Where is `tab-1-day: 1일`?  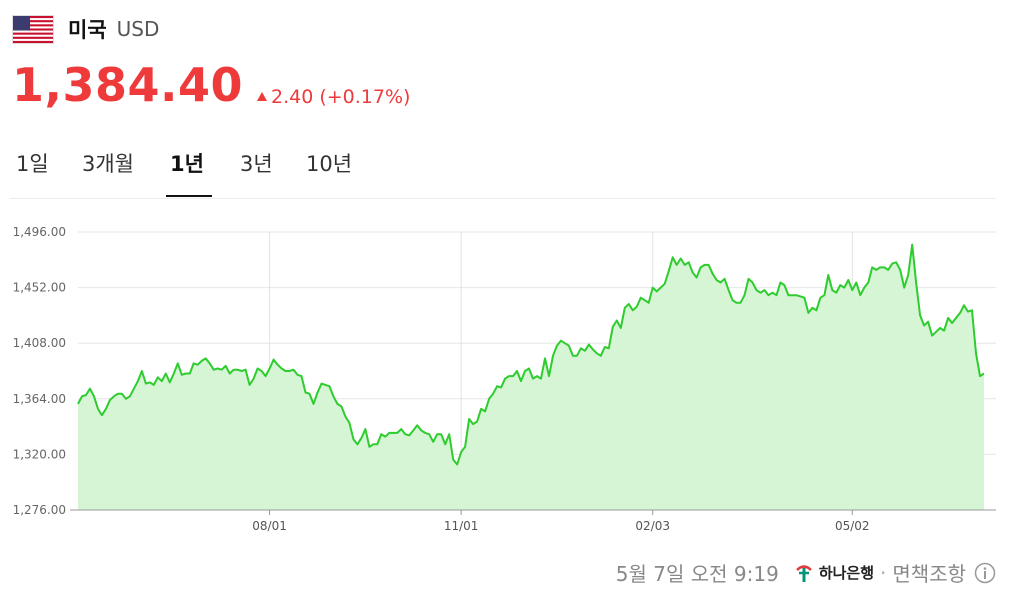 tab-1-day: 1일 is located at coordinates (32, 164).